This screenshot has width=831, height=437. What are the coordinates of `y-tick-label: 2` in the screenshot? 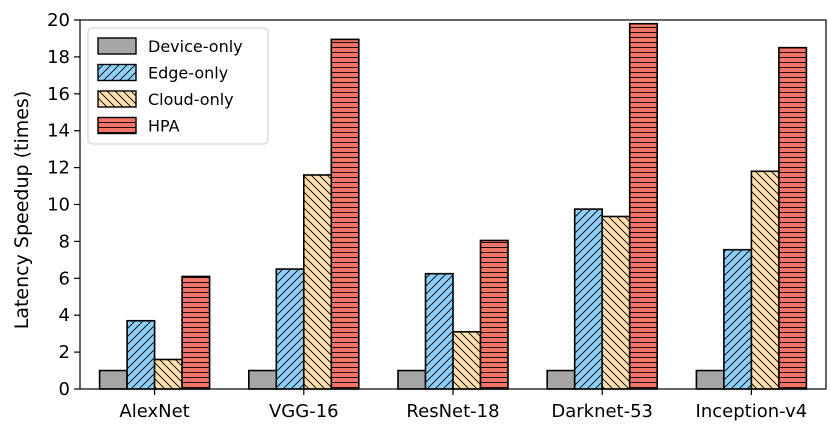 It's located at (64, 352).